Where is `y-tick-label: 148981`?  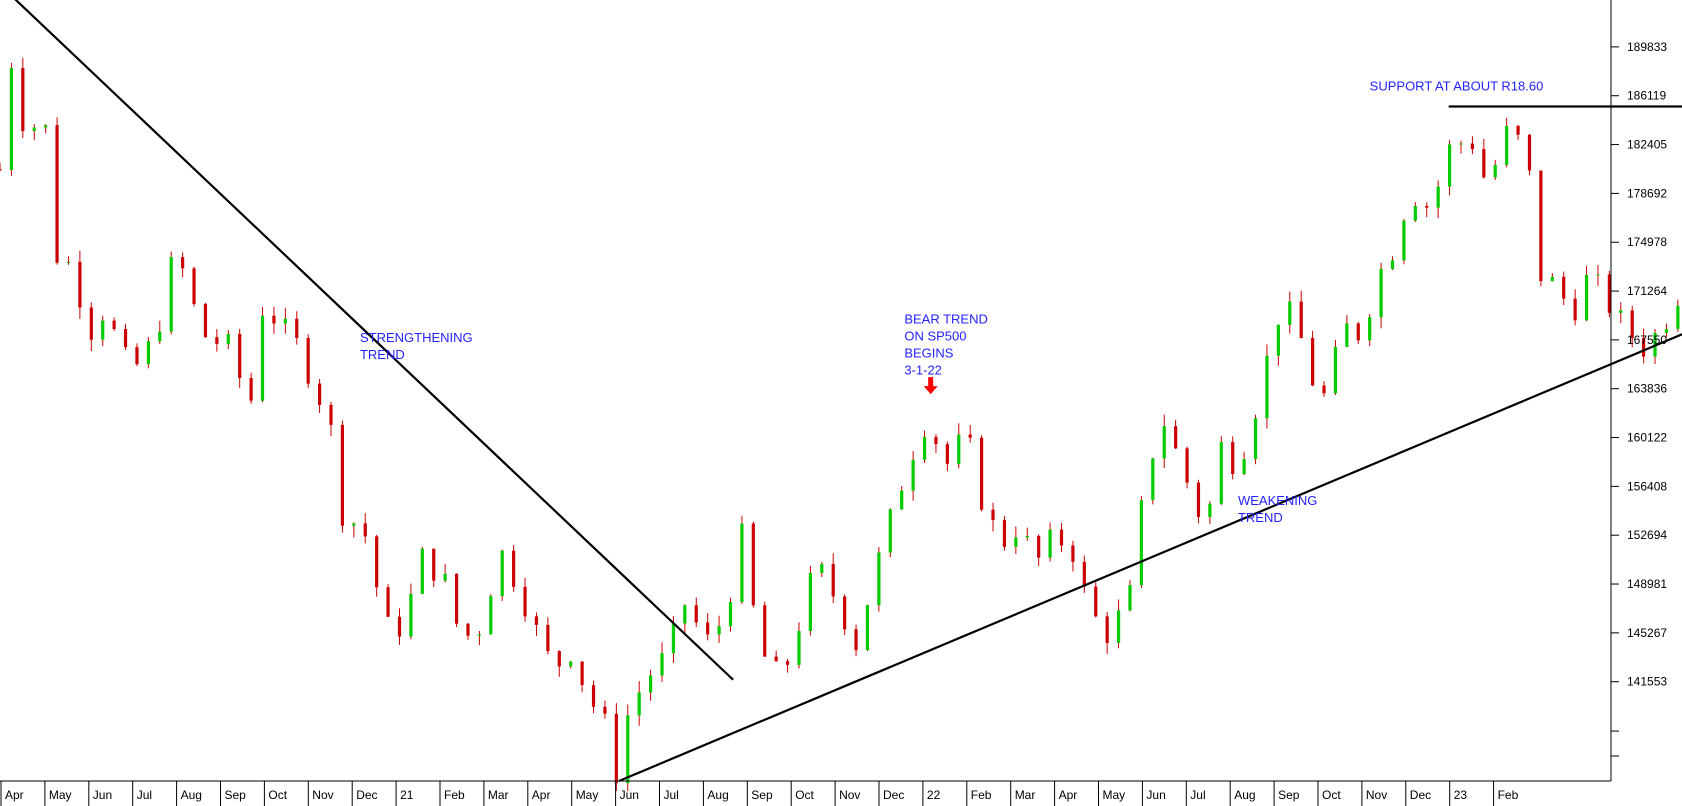 y-tick-label: 148981 is located at coordinates (1647, 584).